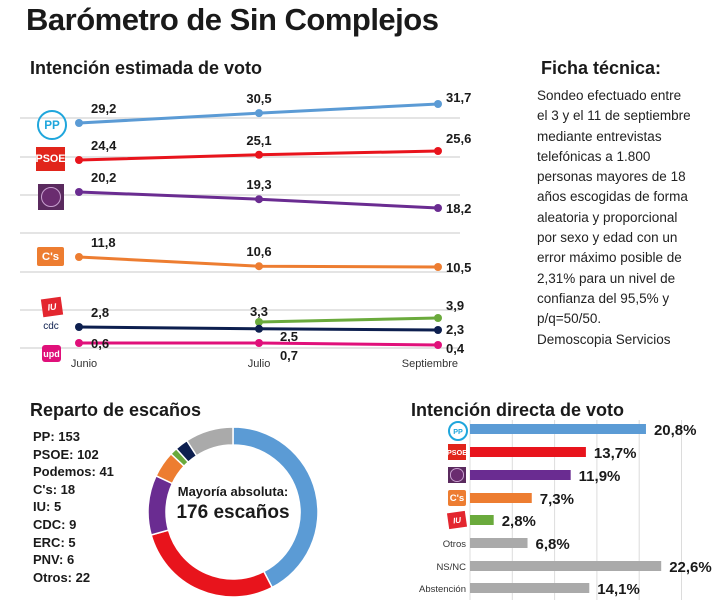  Describe the element at coordinates (233, 512) in the screenshot. I see `donut-center-value: 176 escaños` at that location.